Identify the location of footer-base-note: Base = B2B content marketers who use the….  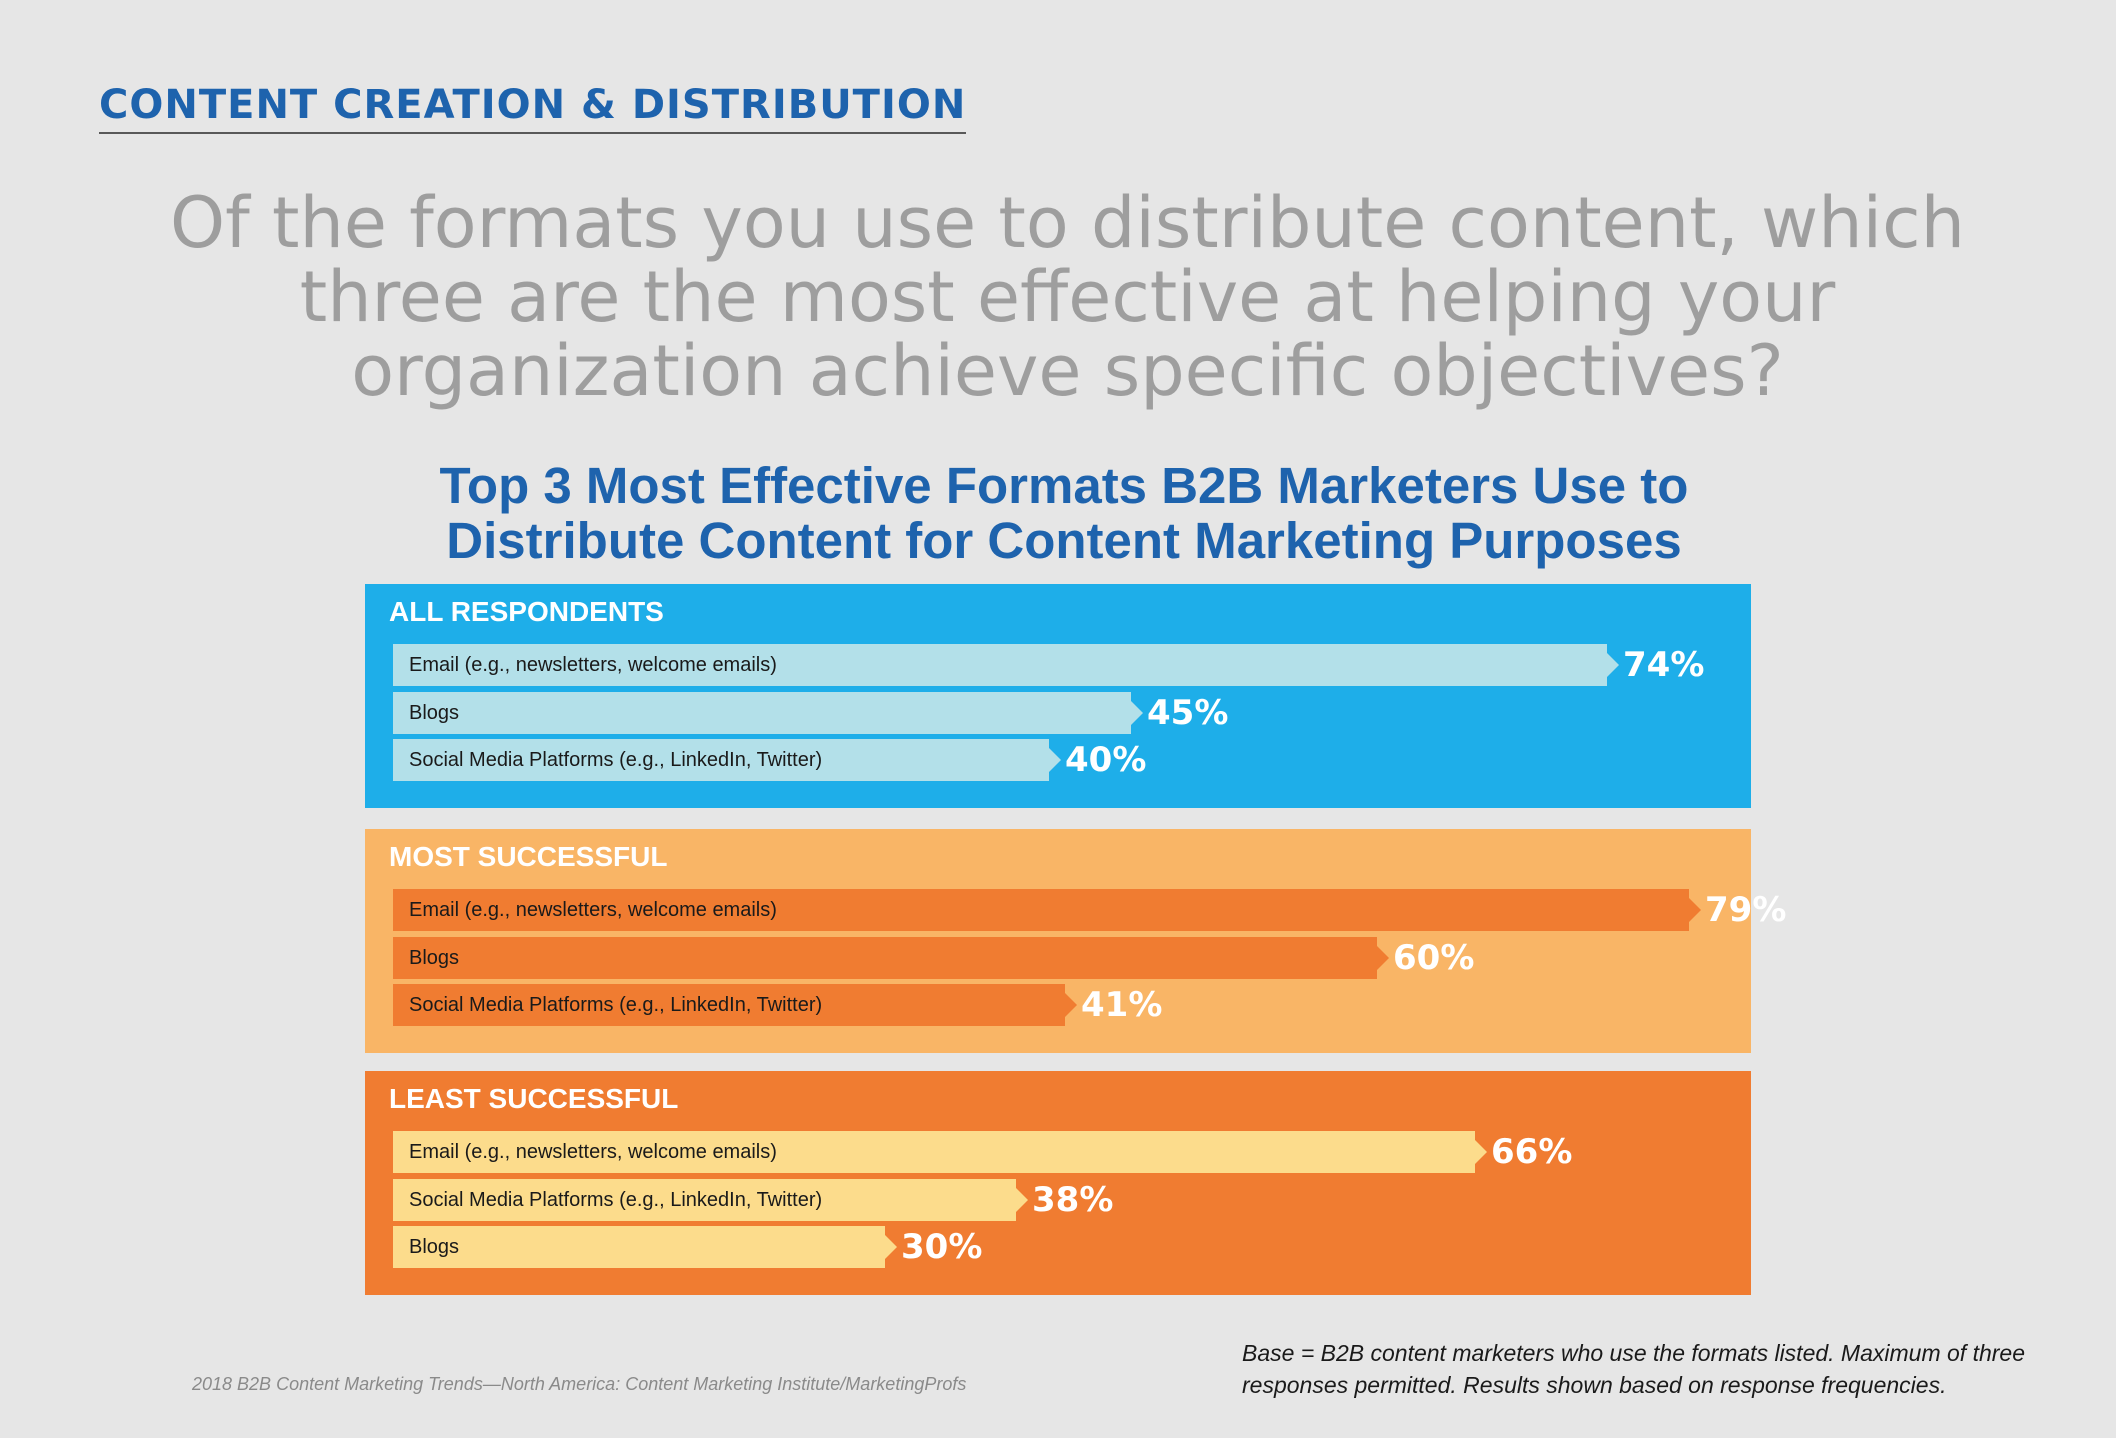
(1633, 1369).